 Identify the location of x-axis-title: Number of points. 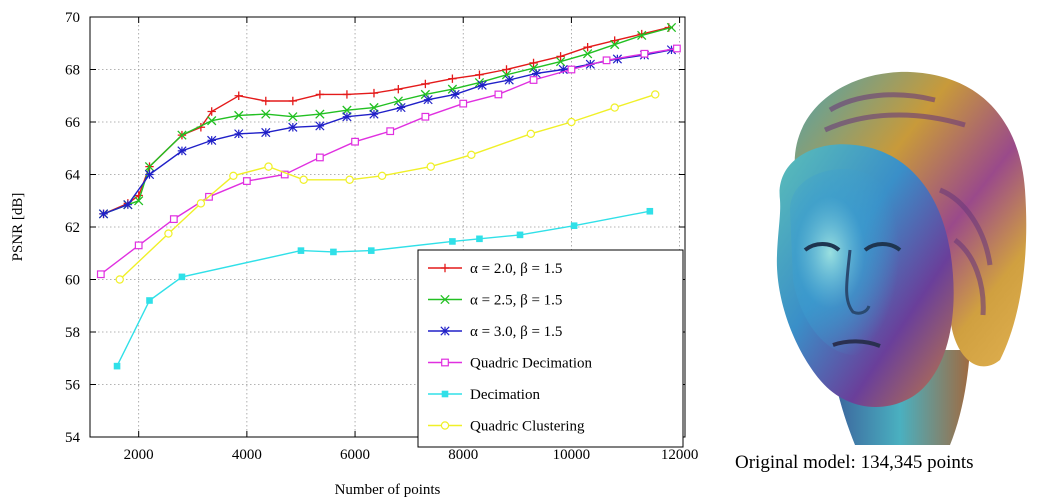
(388, 490).